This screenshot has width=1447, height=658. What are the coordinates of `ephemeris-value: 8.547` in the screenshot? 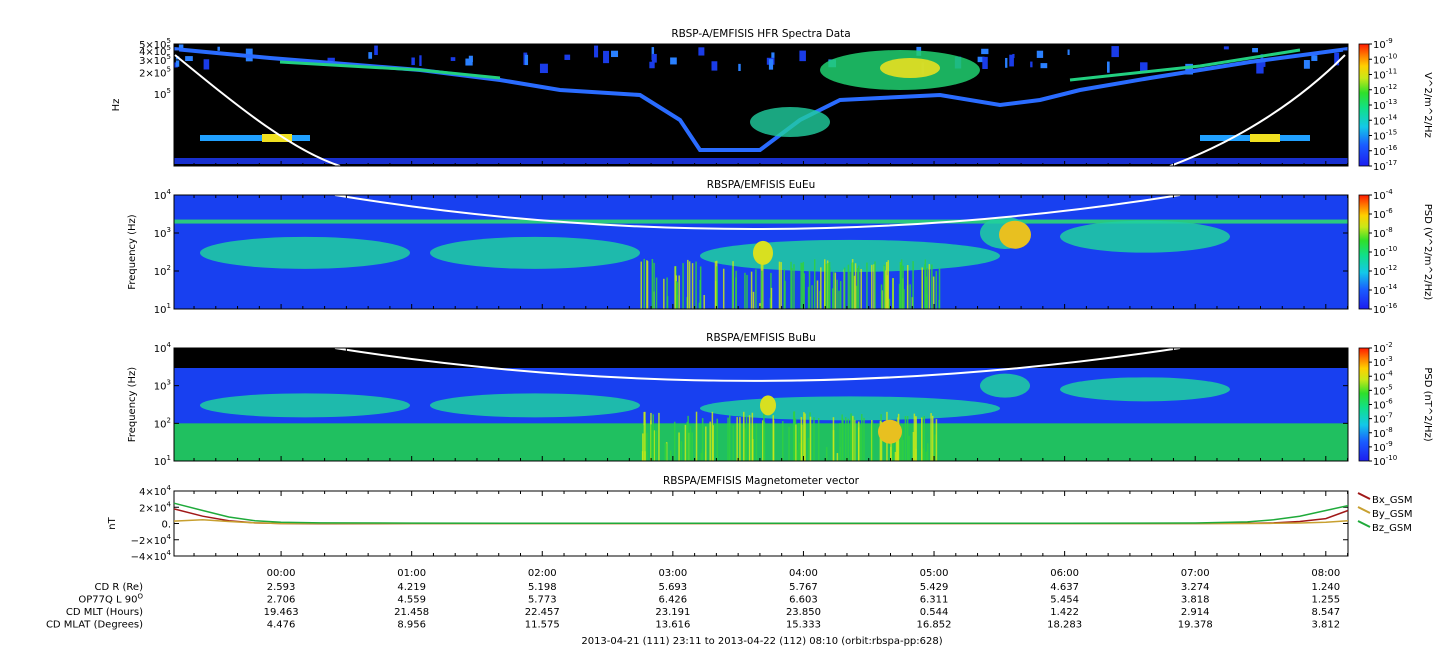 It's located at (1325, 612).